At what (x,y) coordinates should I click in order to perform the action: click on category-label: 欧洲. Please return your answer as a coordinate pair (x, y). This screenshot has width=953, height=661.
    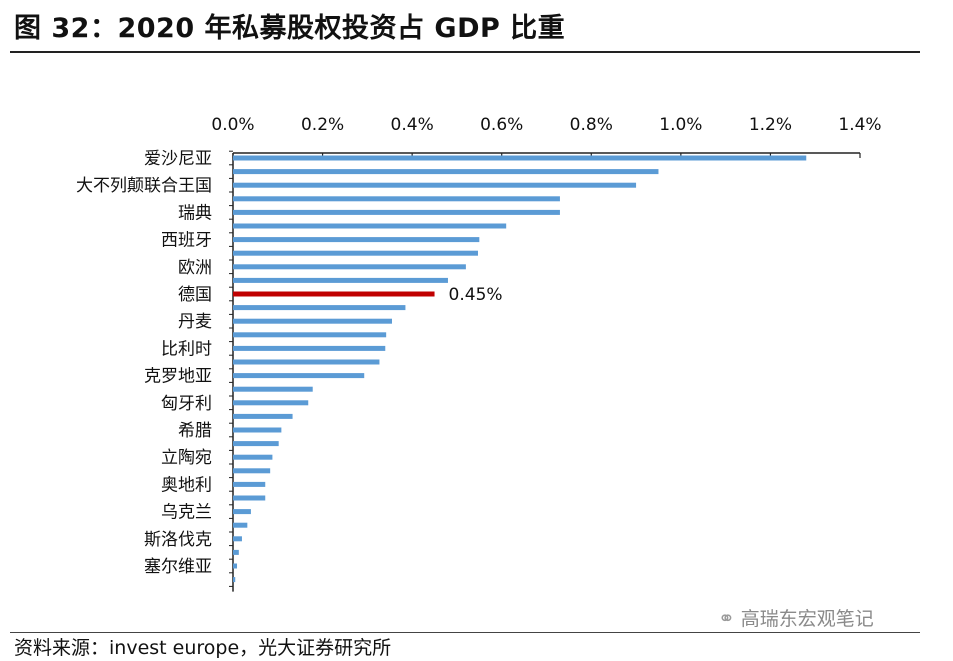
    Looking at the image, I should click on (195, 268).